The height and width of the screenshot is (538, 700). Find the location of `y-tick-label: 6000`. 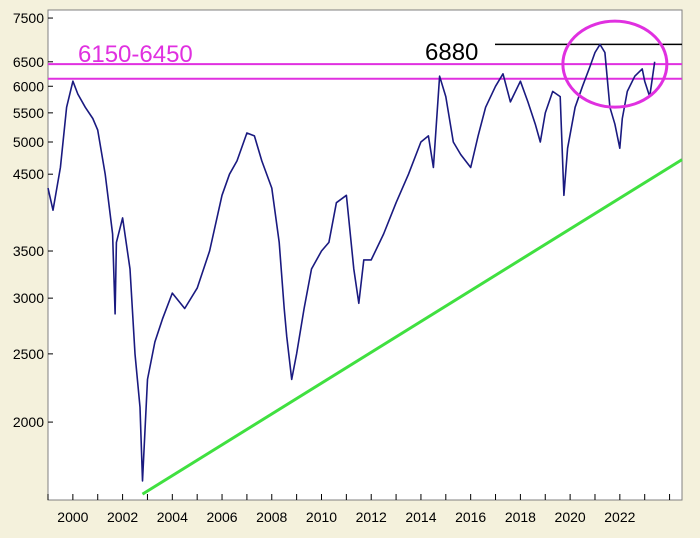

y-tick-label: 6000 is located at coordinates (28, 86).